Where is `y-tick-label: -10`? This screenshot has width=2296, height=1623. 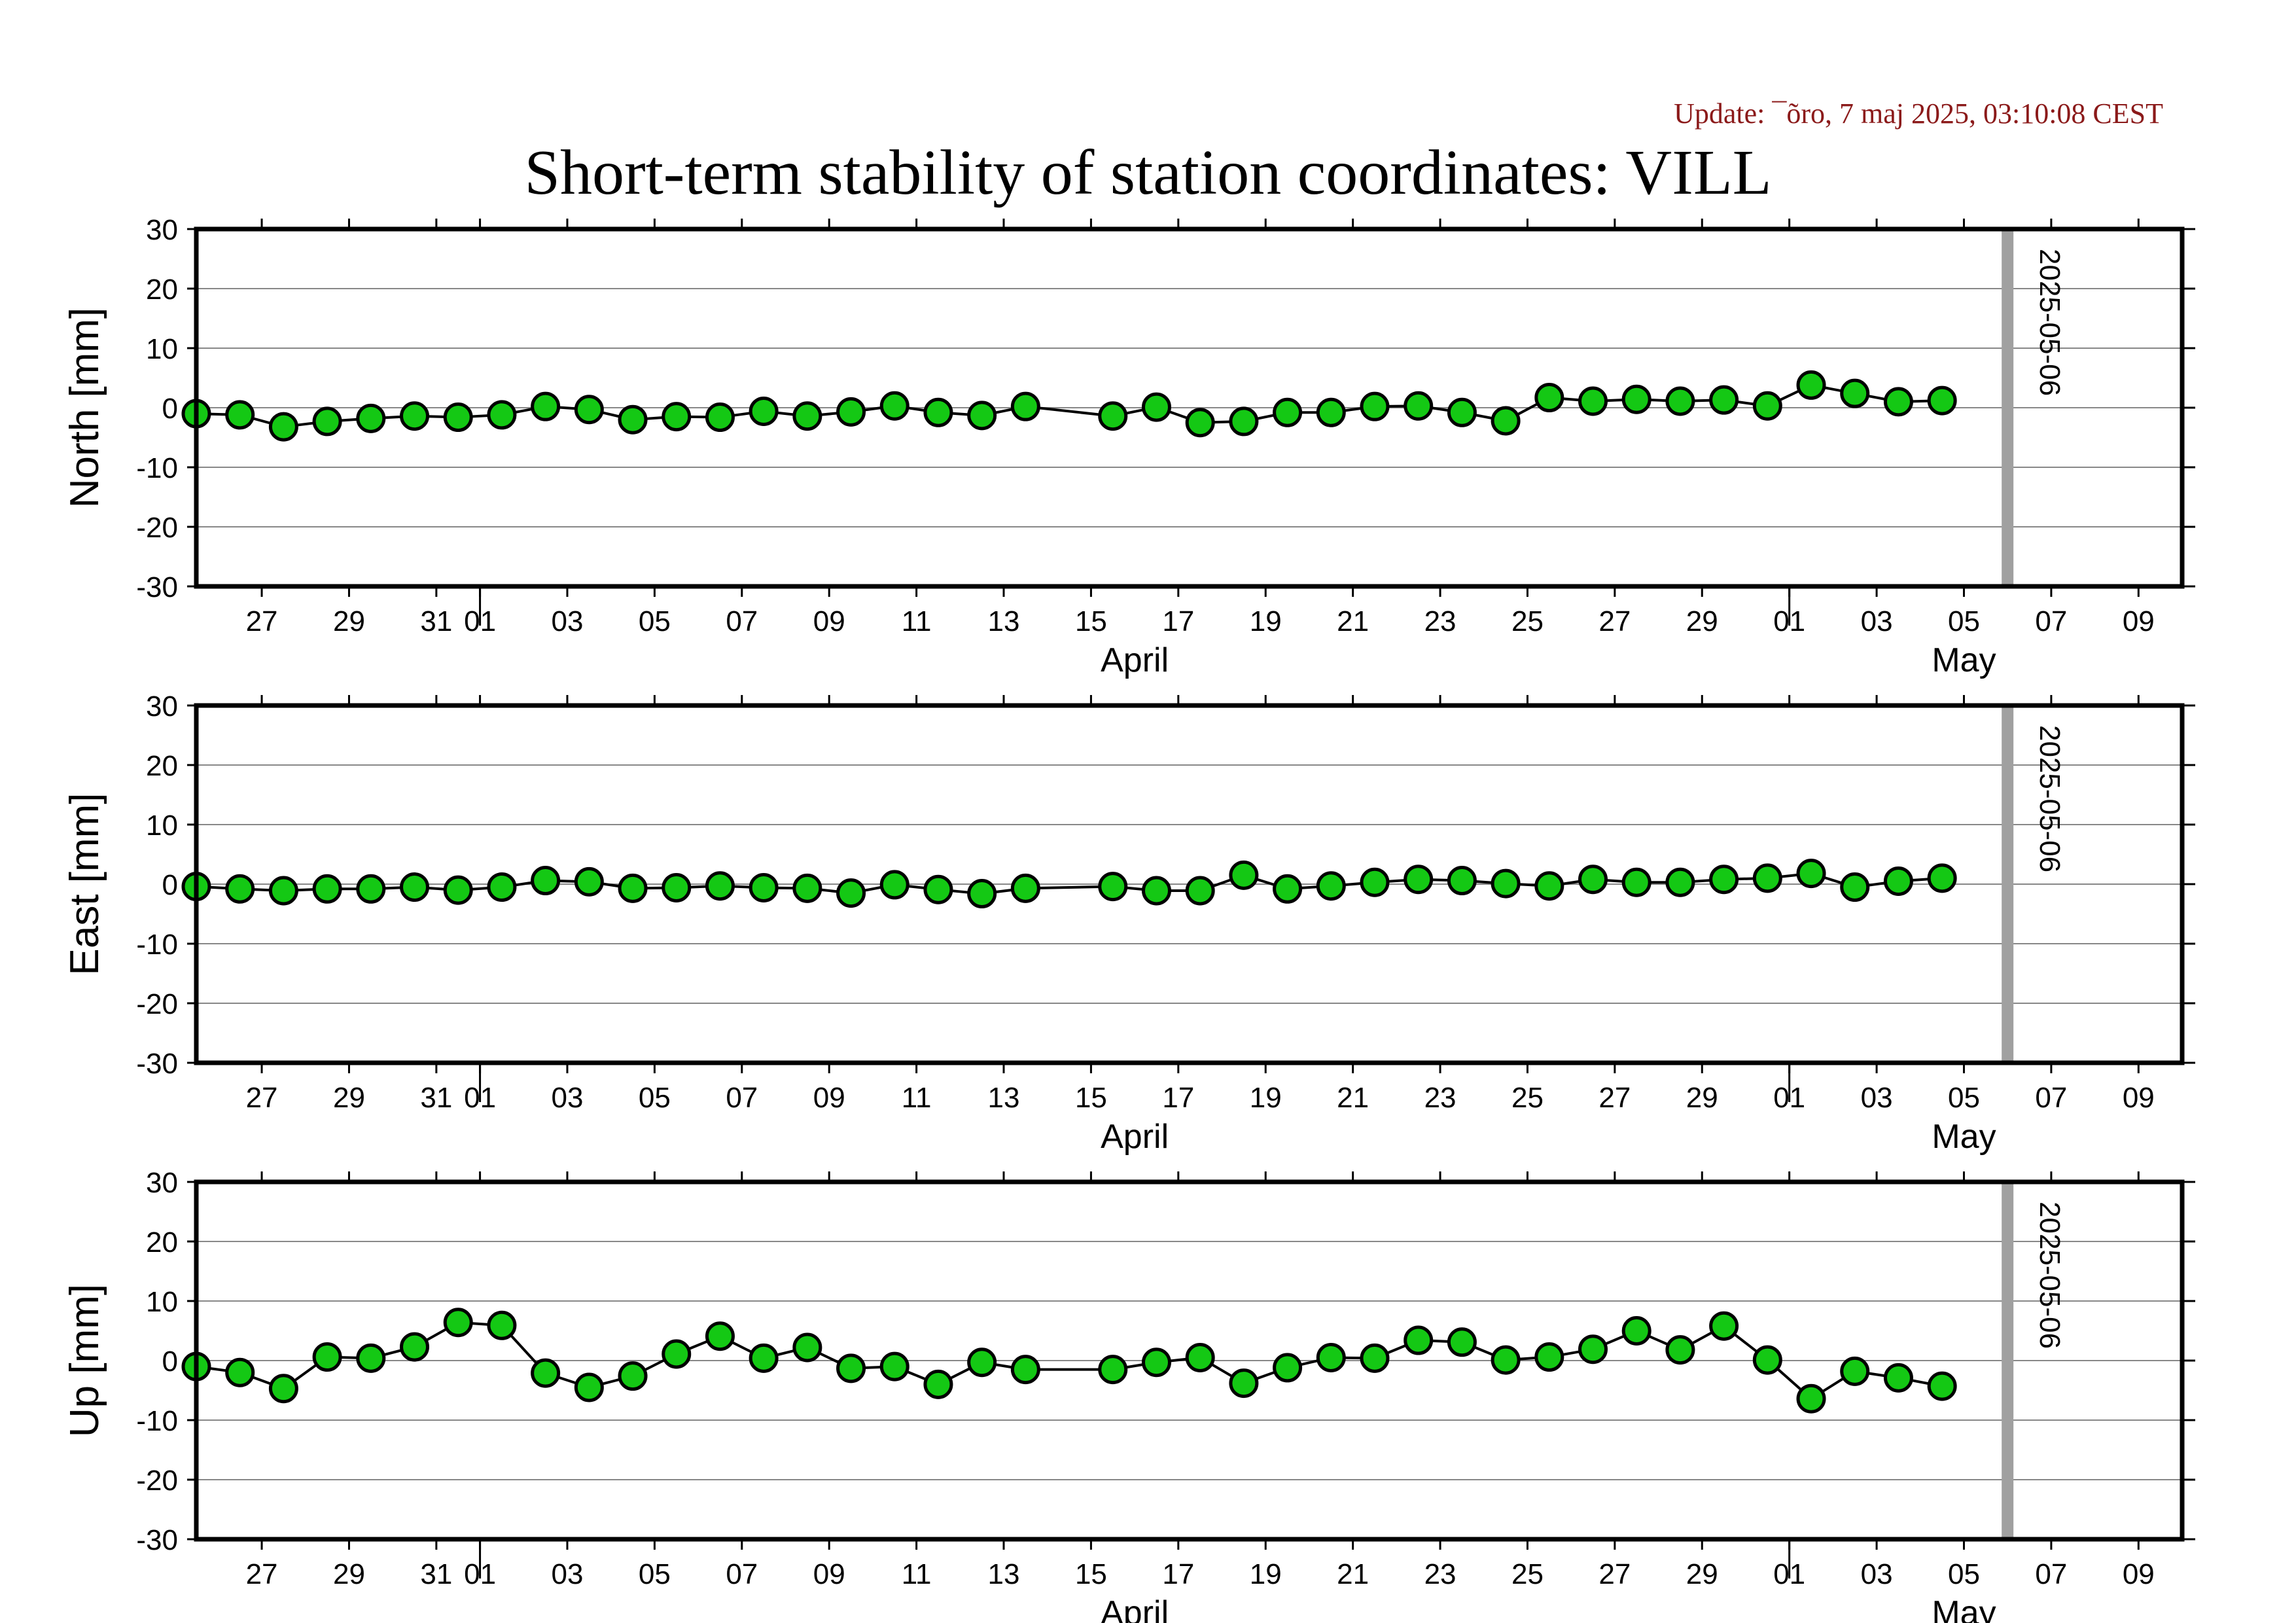
y-tick-label: -10 is located at coordinates (157, 468).